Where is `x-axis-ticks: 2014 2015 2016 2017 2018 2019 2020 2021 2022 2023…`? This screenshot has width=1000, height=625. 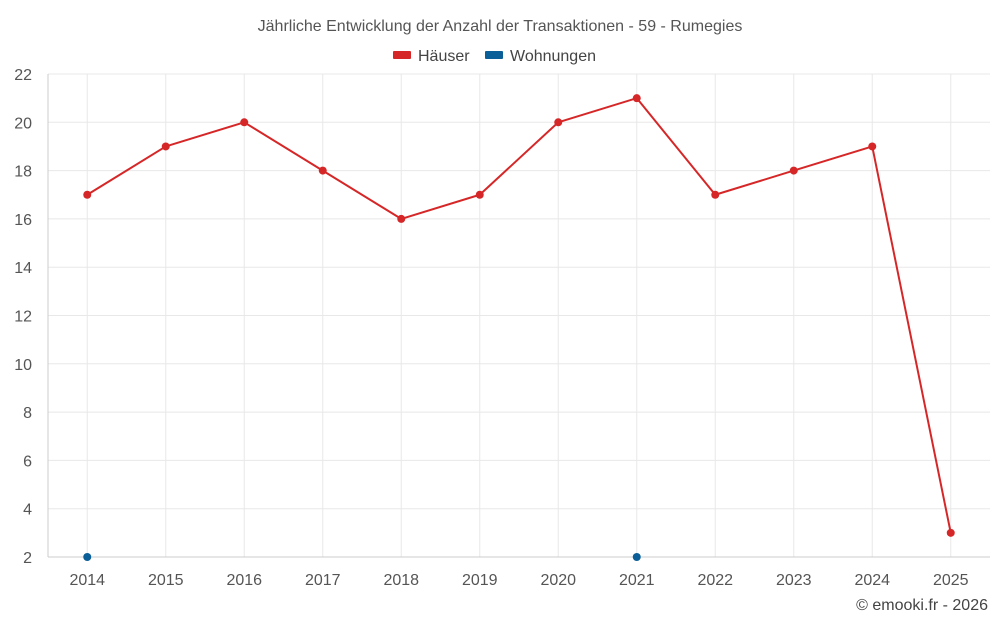 x-axis-ticks: 2014 2015 2016 2017 2018 2019 2020 2021 2022 2023… is located at coordinates (518, 580).